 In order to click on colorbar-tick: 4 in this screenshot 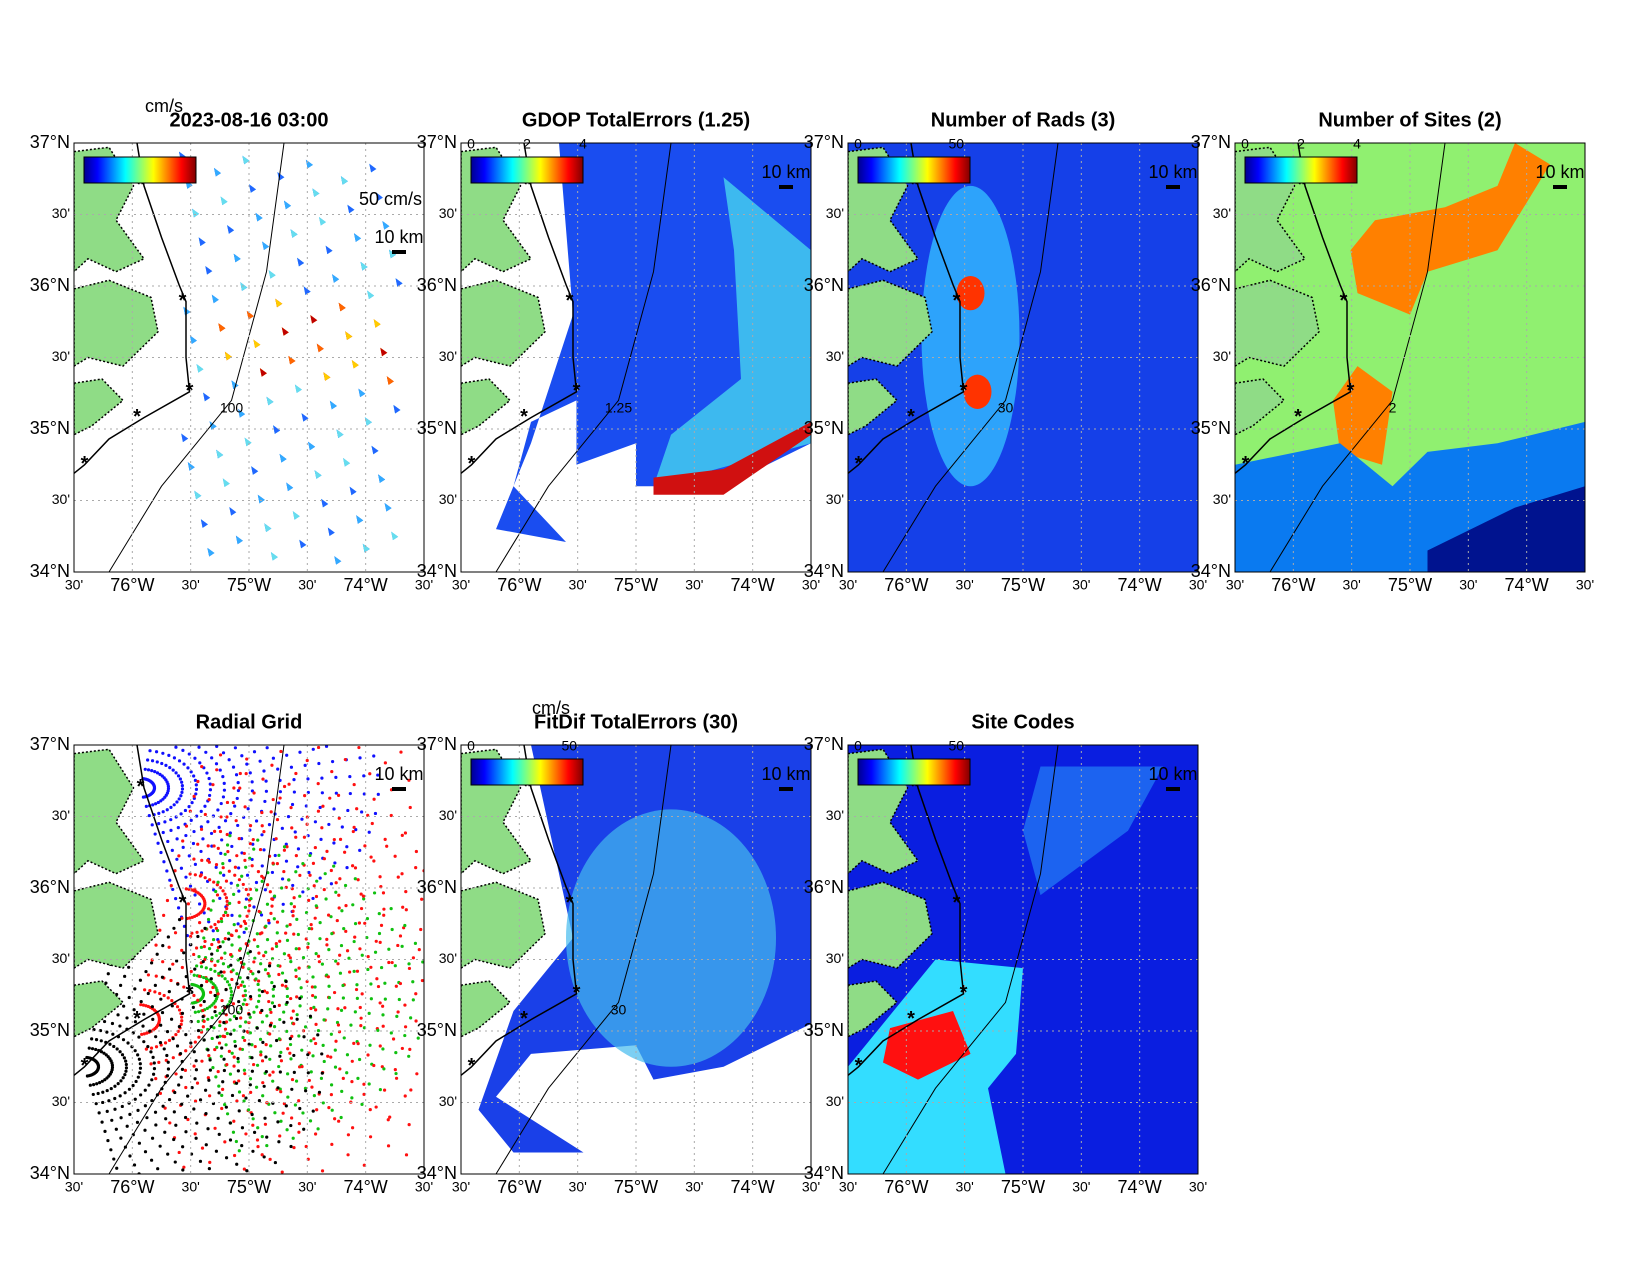, I will do `click(1357, 144)`.